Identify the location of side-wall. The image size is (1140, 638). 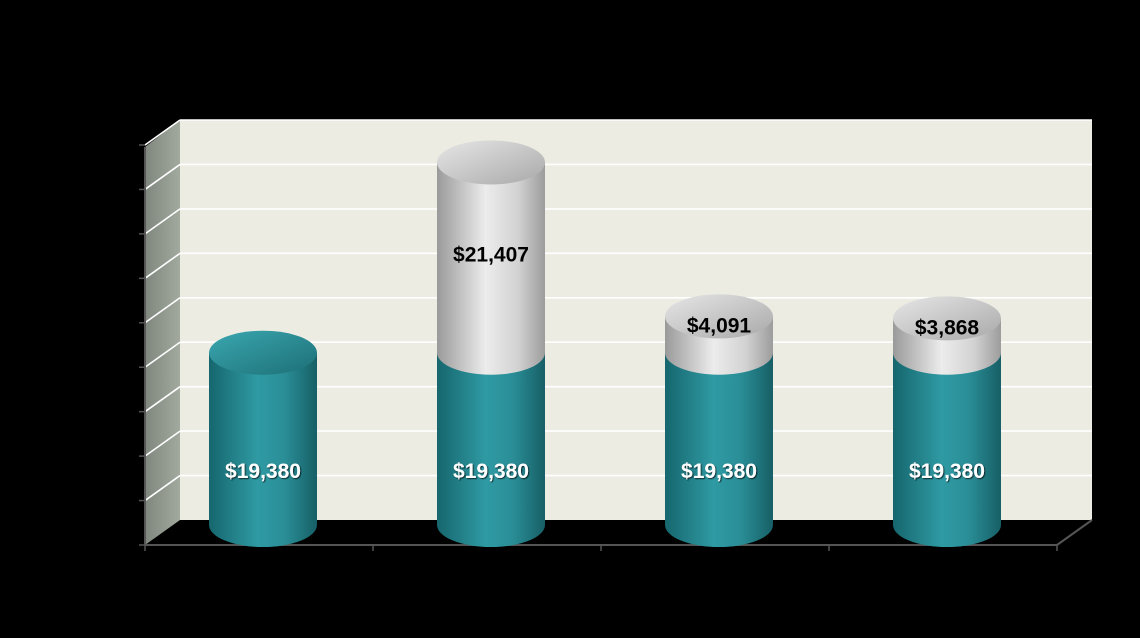
(162, 332).